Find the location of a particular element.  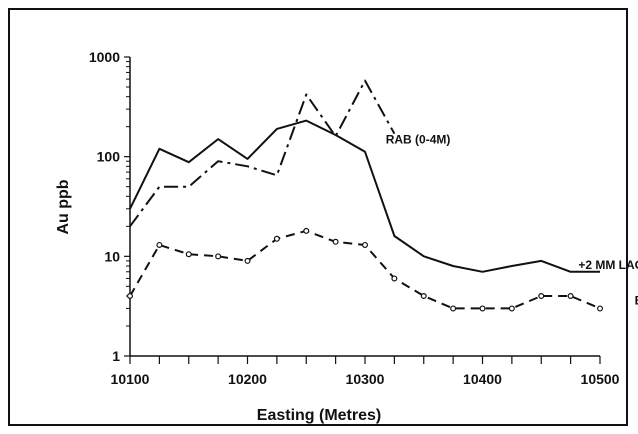

y-tick-label: 100 is located at coordinates (109, 157).